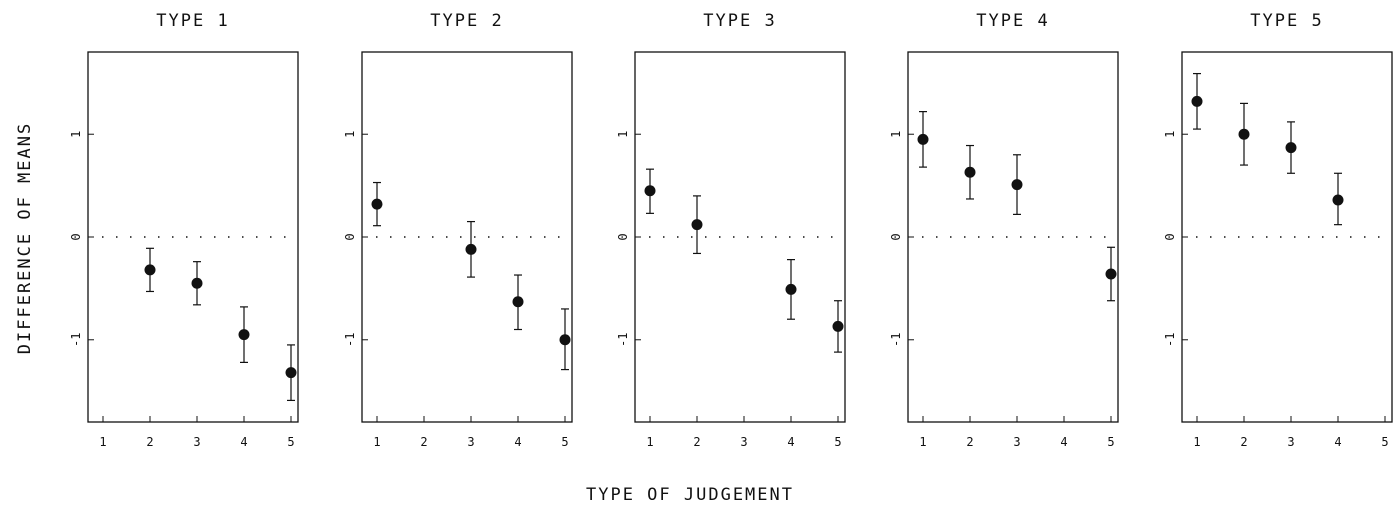  What do you see at coordinates (1012, 21) in the screenshot?
I see `panel-title: TYPE 4` at bounding box center [1012, 21].